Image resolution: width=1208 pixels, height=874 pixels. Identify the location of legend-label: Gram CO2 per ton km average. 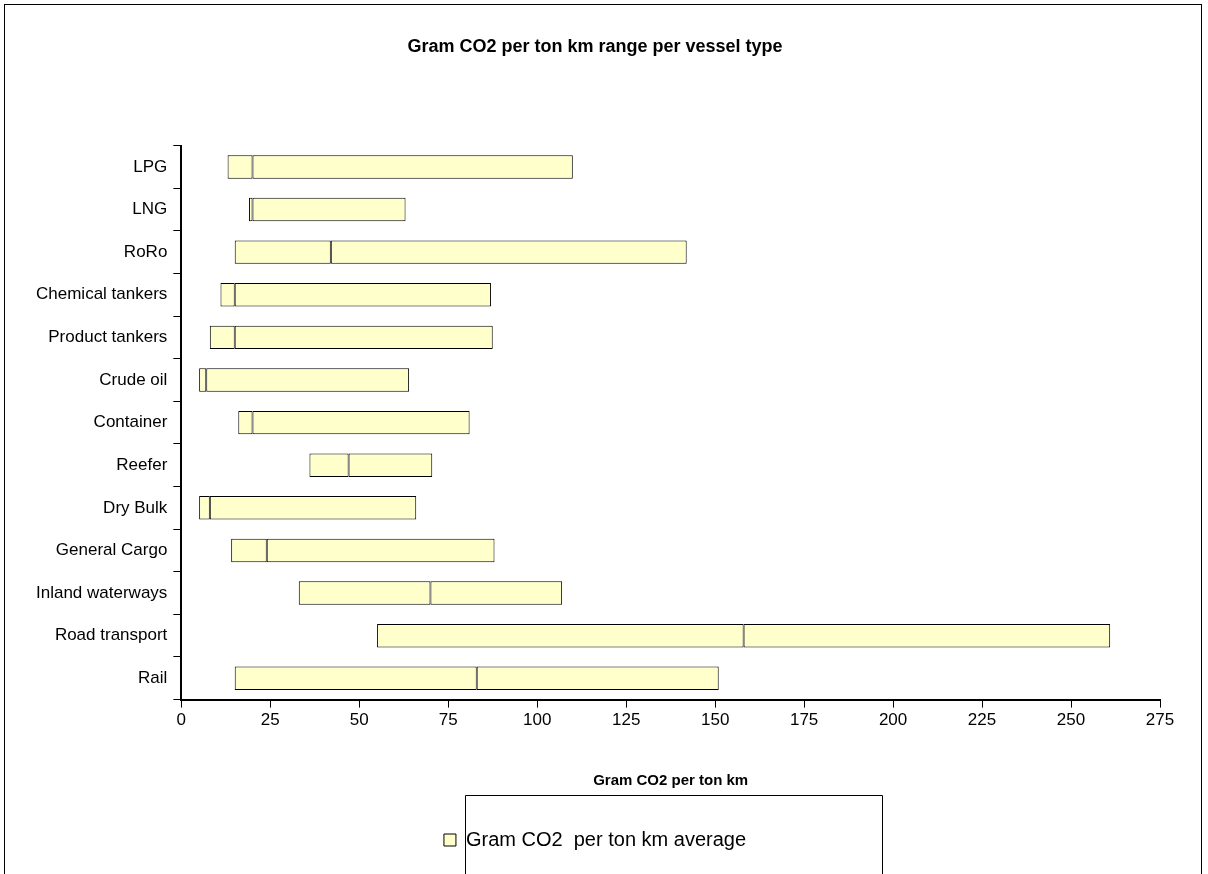
(606, 838).